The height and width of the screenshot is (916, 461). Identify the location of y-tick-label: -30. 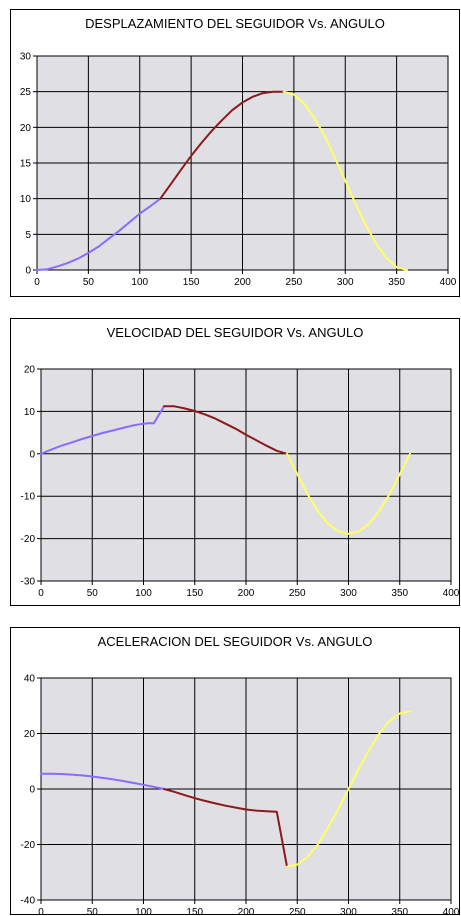
(28, 582).